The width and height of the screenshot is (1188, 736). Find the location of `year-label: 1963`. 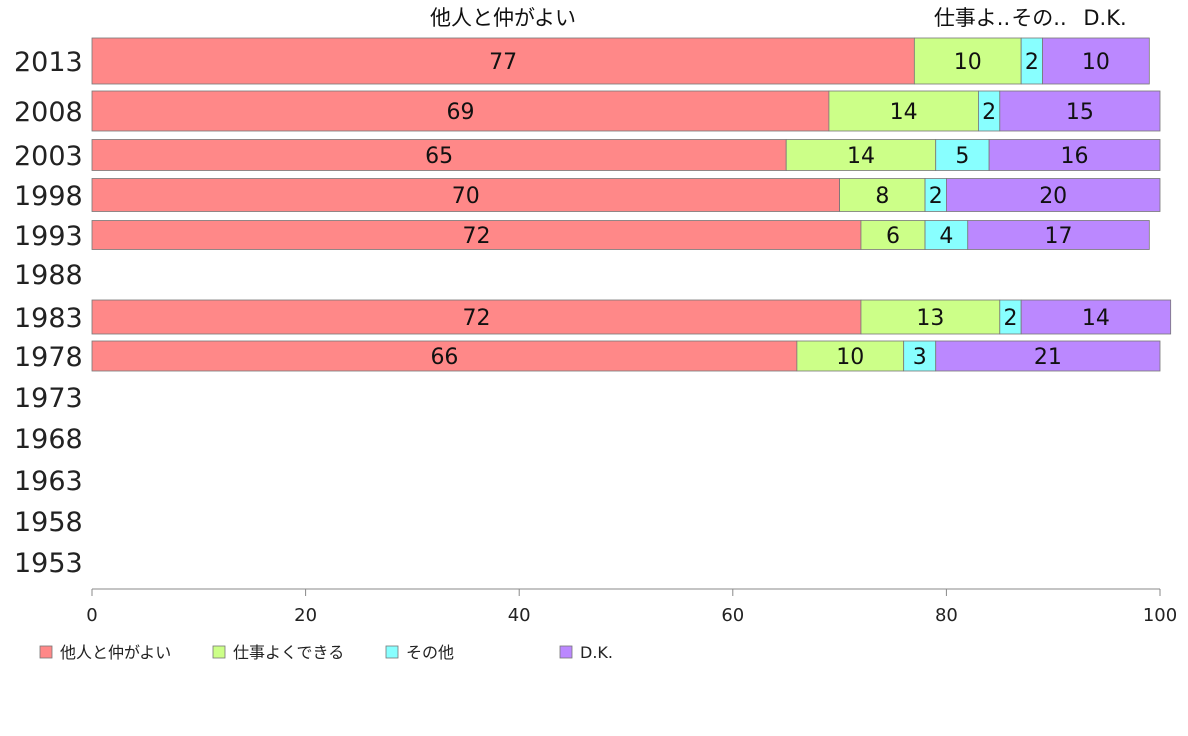

year-label: 1963 is located at coordinates (48, 481).